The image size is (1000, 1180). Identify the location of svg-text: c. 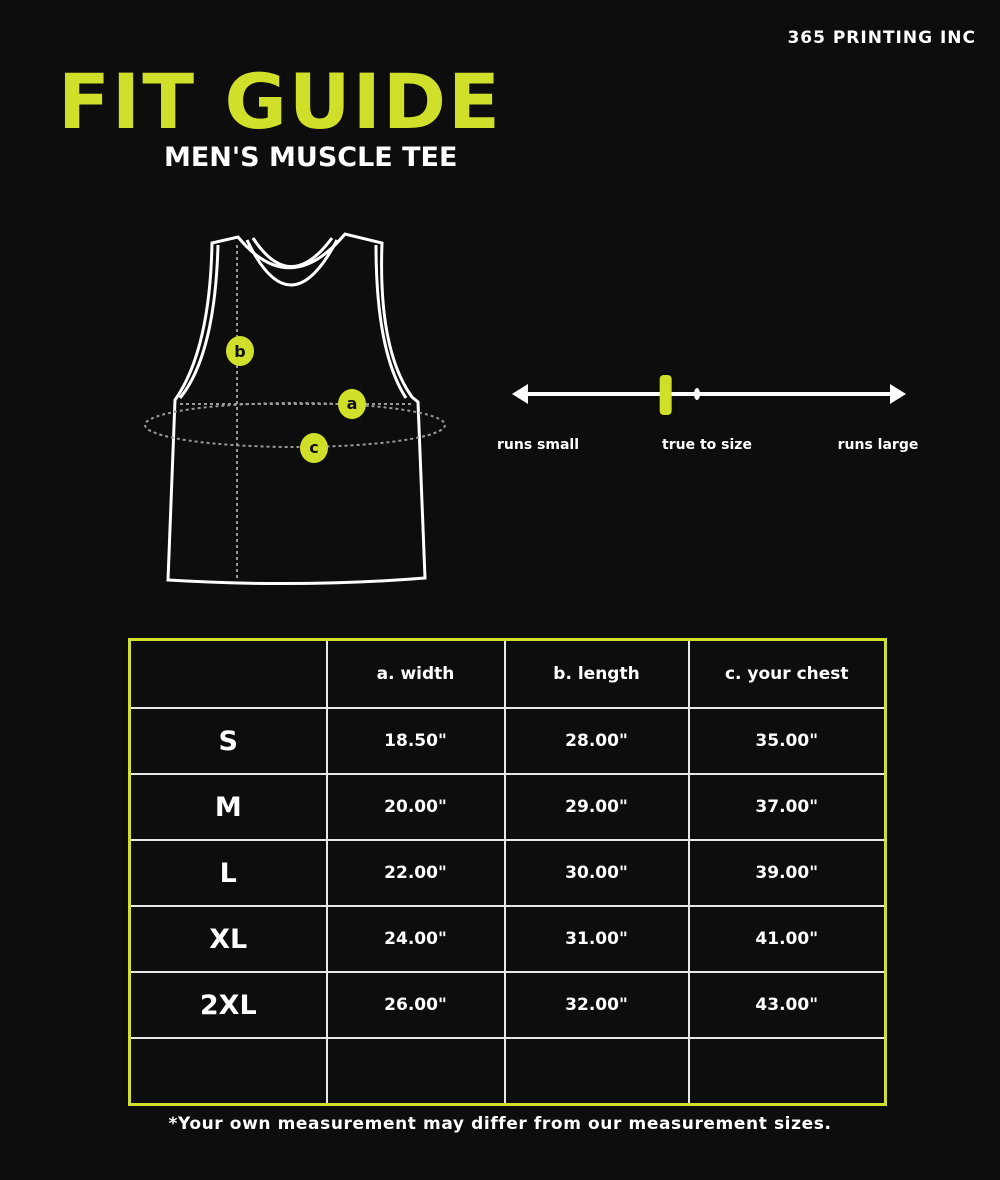
(313, 447).